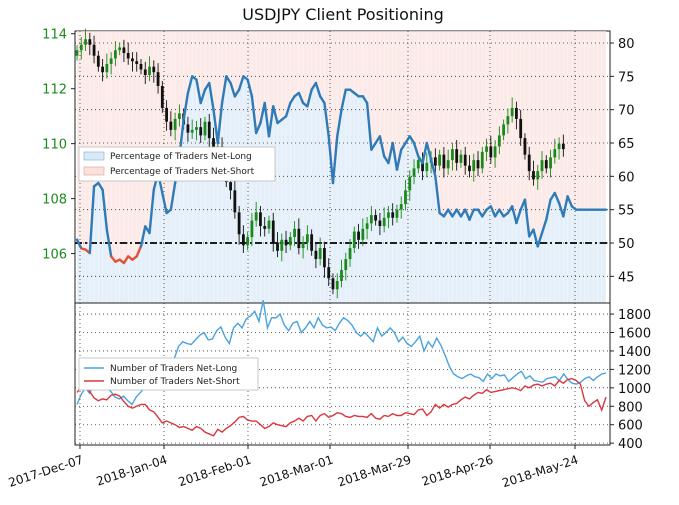  Describe the element at coordinates (173, 369) in the screenshot. I see `legend-label-count-long: Number of Traders Net-Long` at that location.